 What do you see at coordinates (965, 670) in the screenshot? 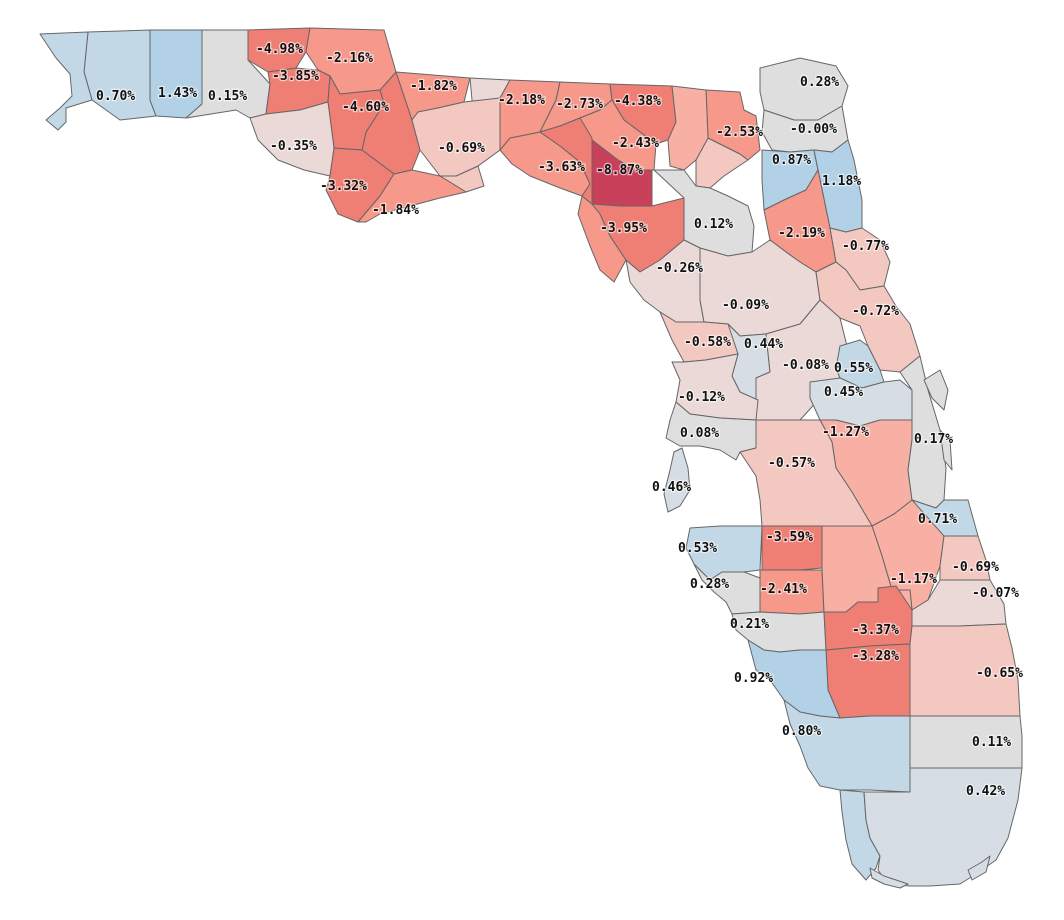
I see `county-shape-palm-beach` at bounding box center [965, 670].